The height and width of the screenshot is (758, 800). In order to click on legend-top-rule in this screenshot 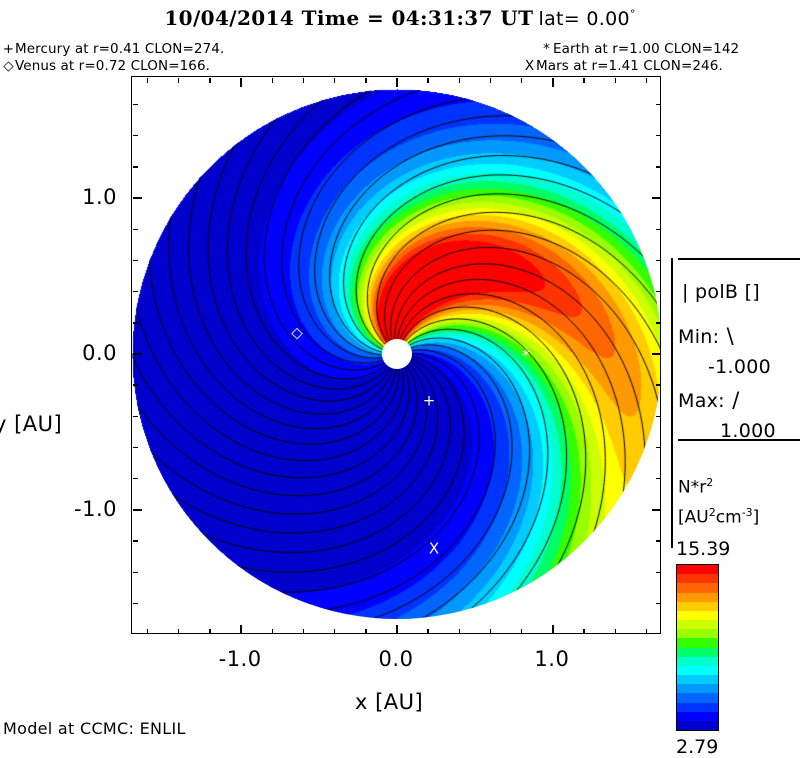, I will do `click(739, 259)`.